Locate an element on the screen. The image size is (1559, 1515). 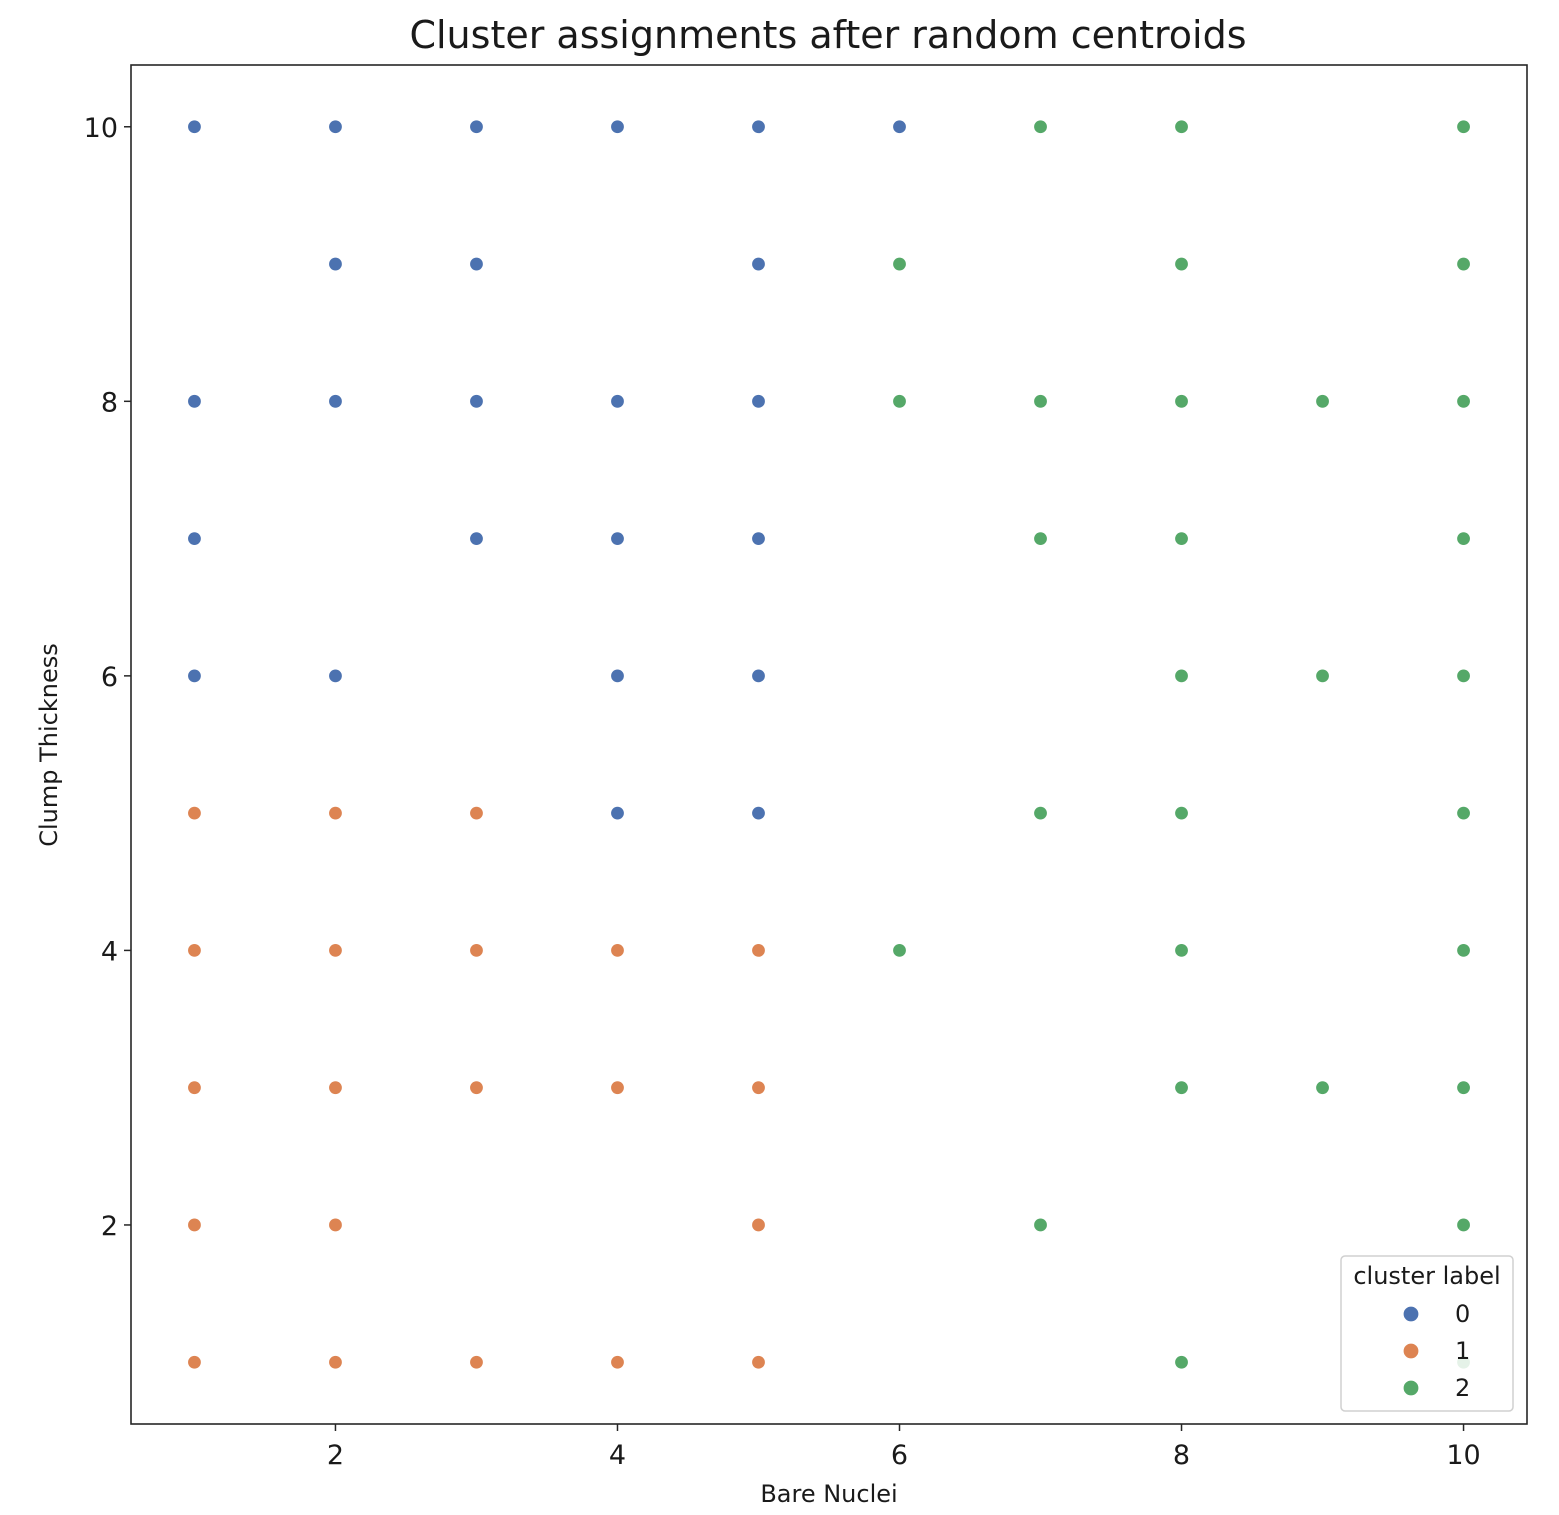
y-axis-label: Clump Thickness is located at coordinates (49, 745).